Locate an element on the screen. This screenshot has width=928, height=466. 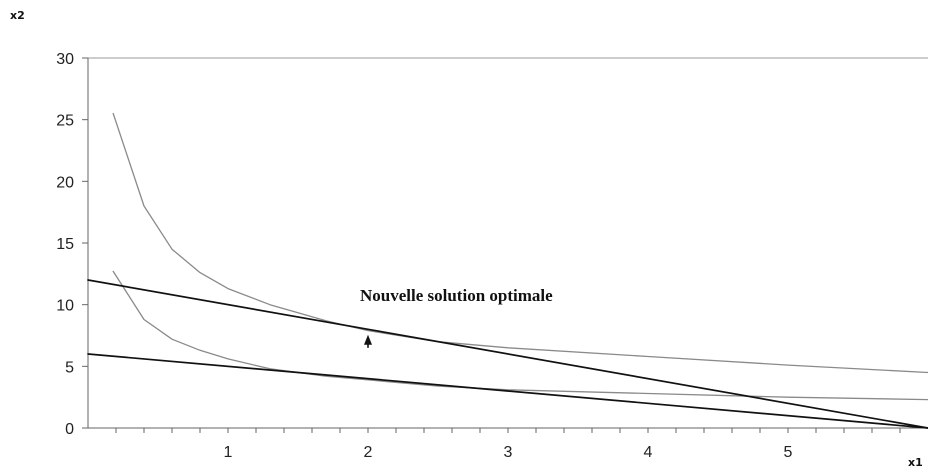
y-axis-title: x2 is located at coordinates (17, 15).